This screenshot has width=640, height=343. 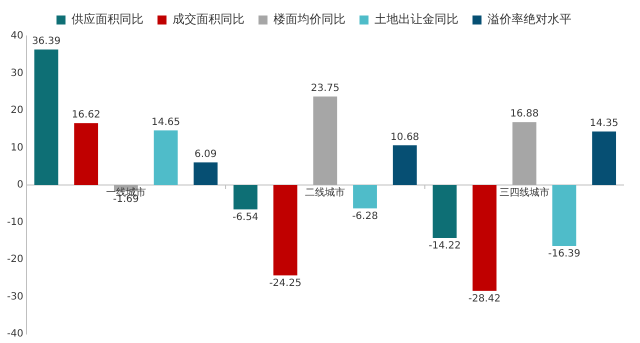 What do you see at coordinates (17, 73) in the screenshot?
I see `y-tick-label: 30` at bounding box center [17, 73].